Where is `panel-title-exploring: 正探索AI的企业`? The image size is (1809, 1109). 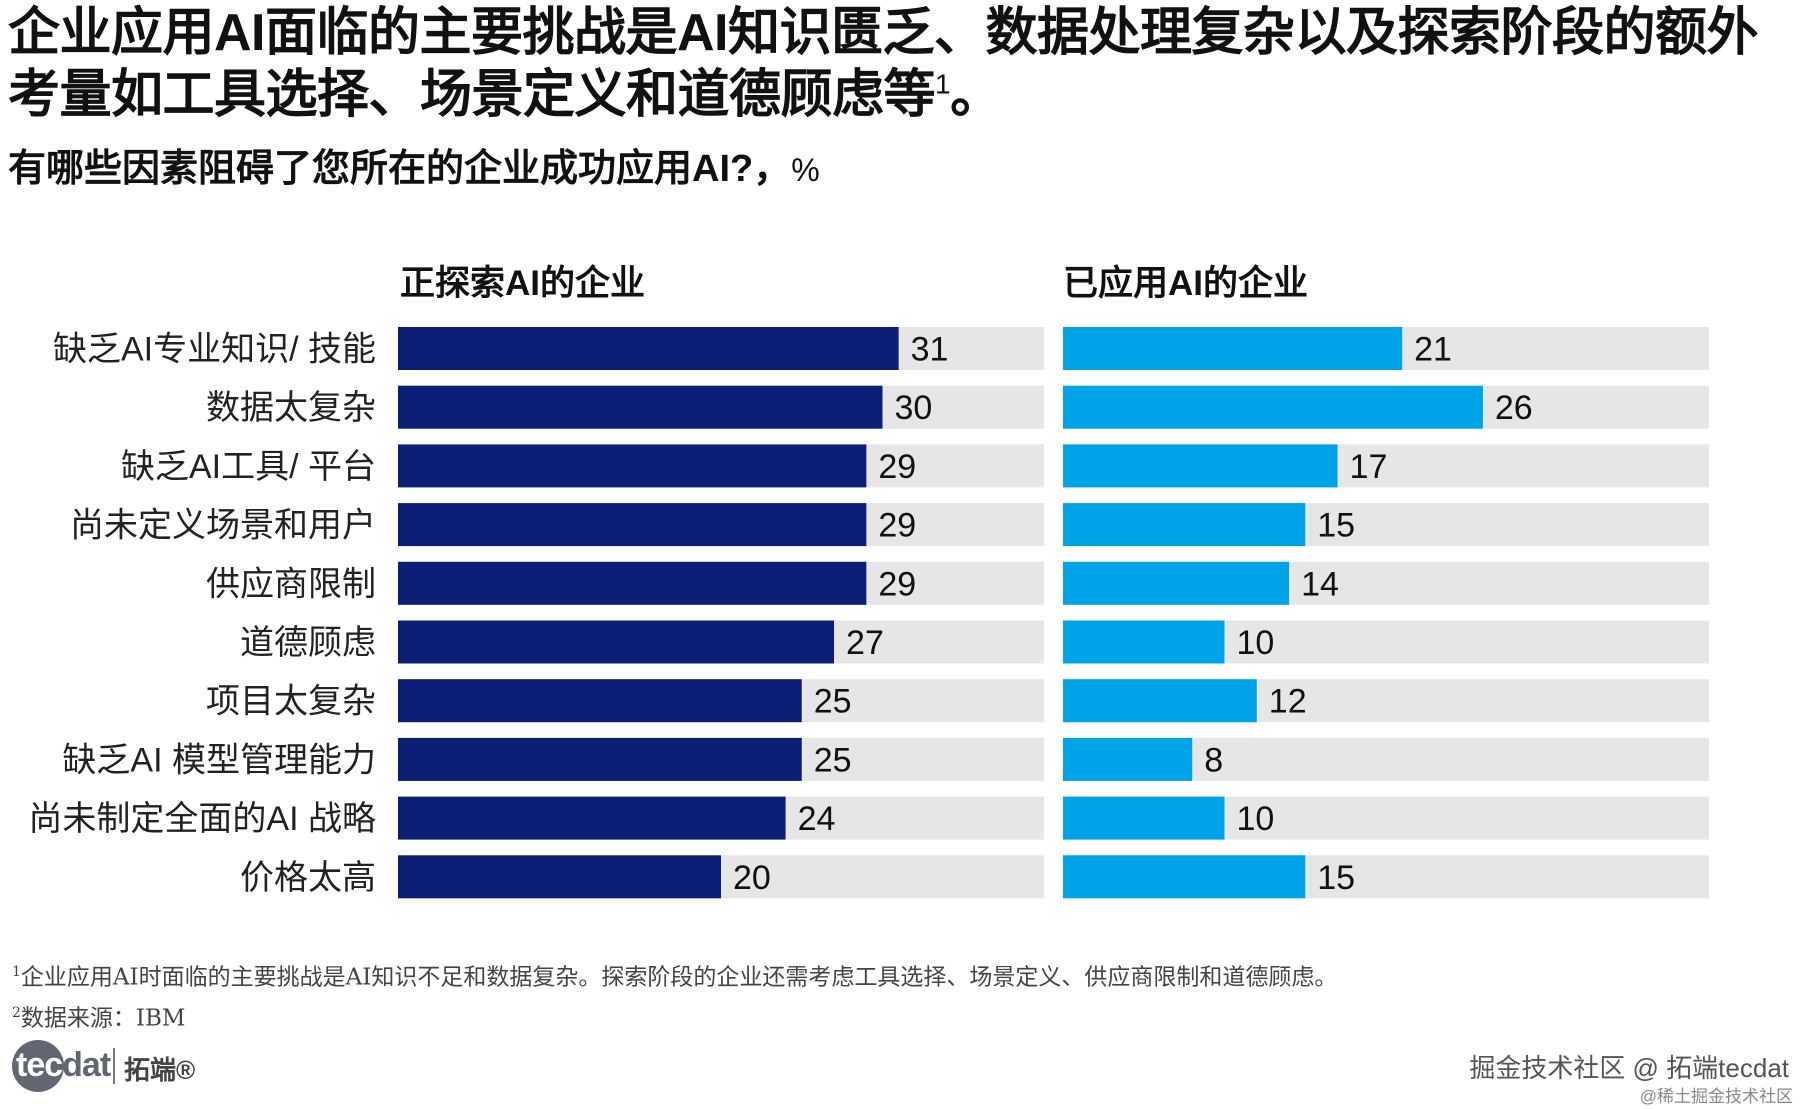 panel-title-exploring: 正探索AI的企业 is located at coordinates (523, 283).